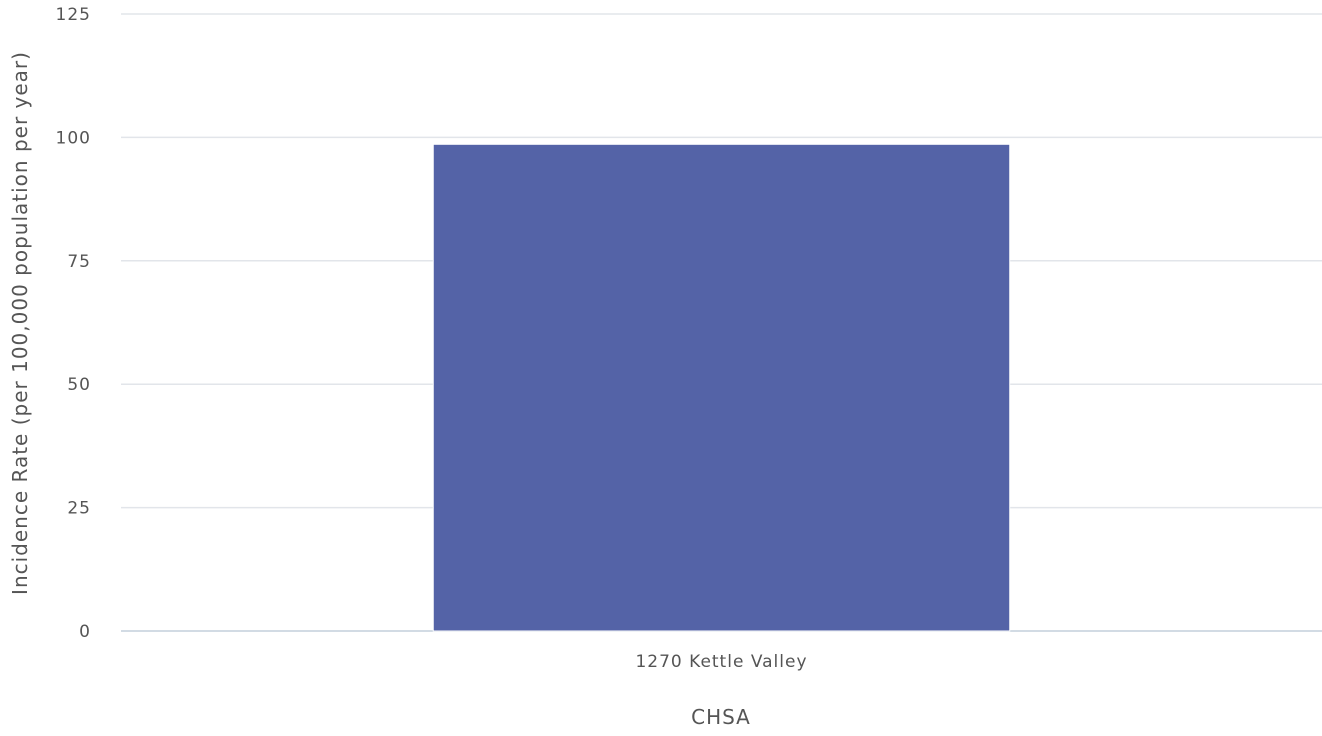  What do you see at coordinates (721, 717) in the screenshot?
I see `x-axis-title: CHSA` at bounding box center [721, 717].